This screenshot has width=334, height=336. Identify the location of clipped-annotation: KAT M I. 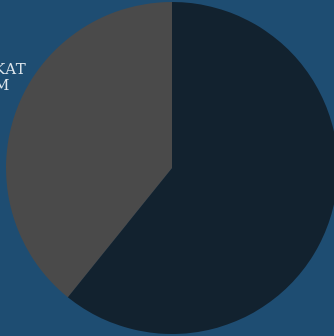
(13, 84).